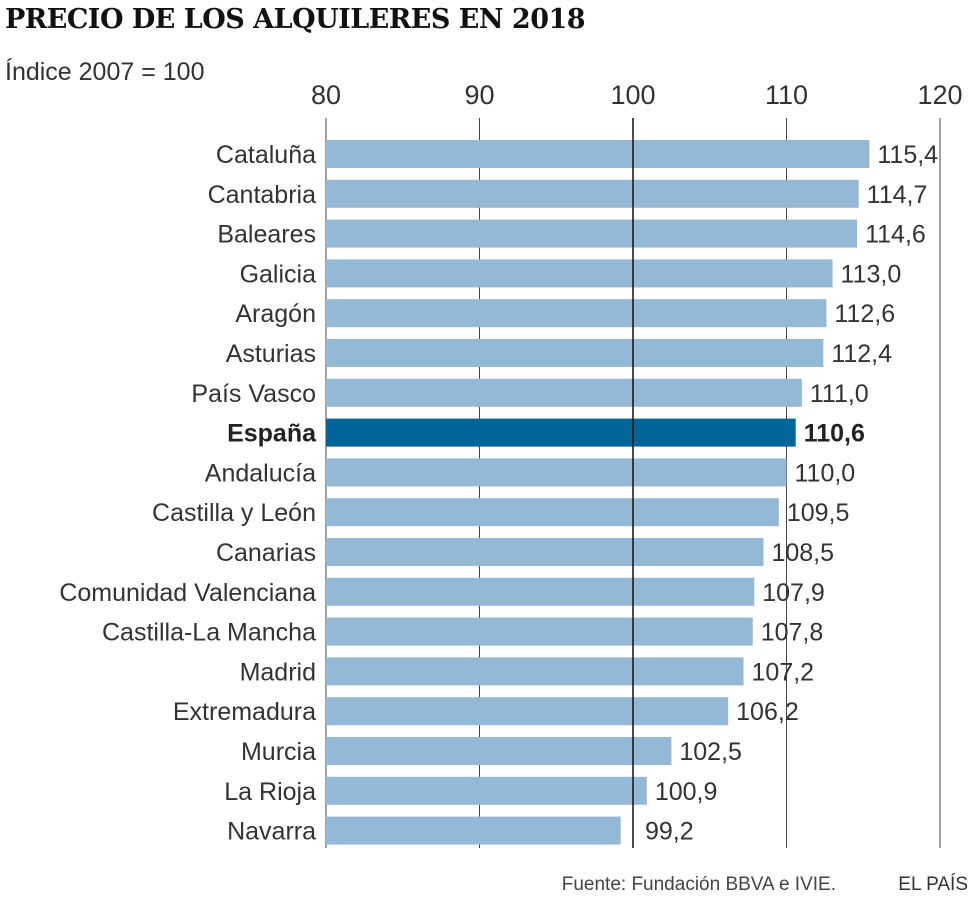 This screenshot has width=980, height=902. What do you see at coordinates (793, 593) in the screenshot?
I see `value-label: 107,9` at bounding box center [793, 593].